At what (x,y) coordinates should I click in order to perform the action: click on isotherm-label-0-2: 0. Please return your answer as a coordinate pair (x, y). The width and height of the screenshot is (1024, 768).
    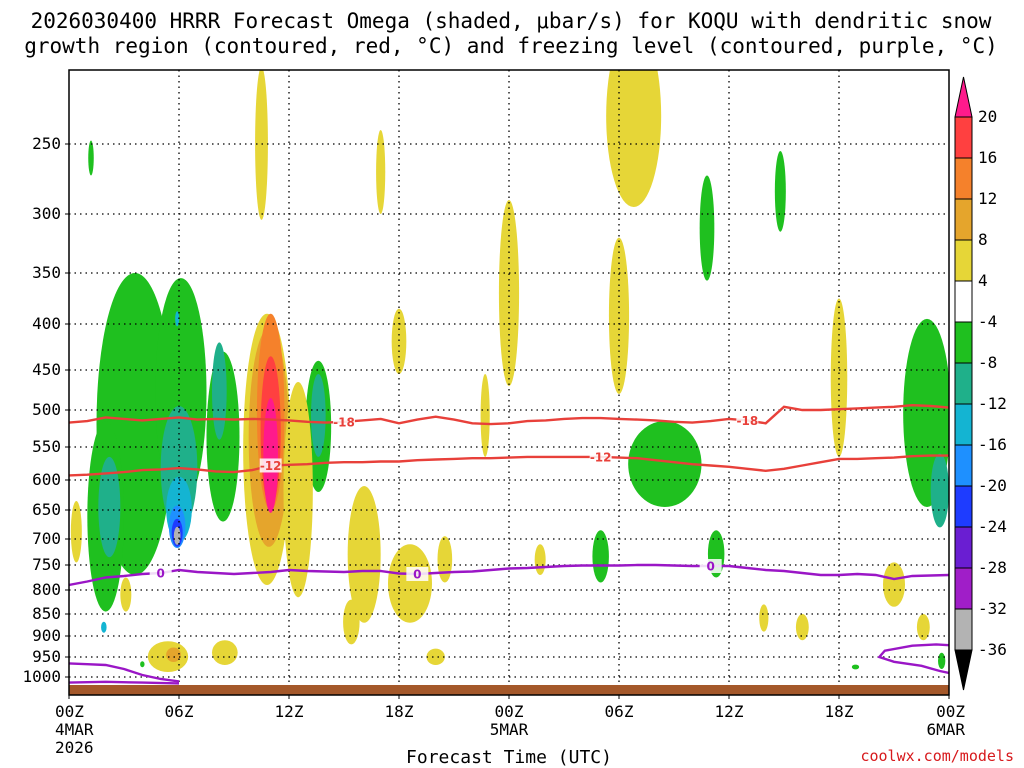
    Looking at the image, I should click on (710, 567).